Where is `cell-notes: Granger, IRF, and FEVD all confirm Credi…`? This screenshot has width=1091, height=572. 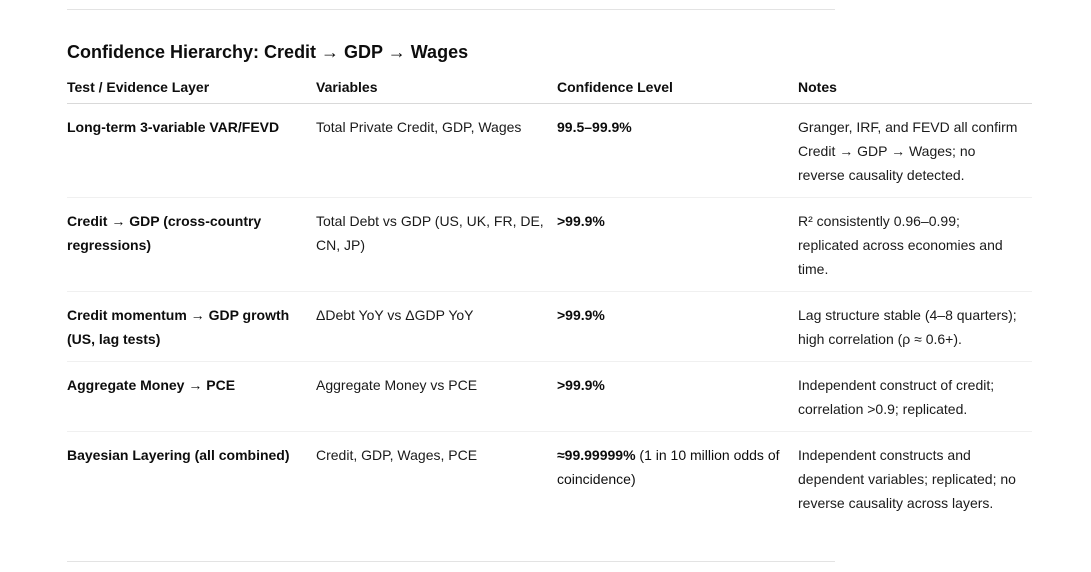
cell-notes: Granger, IRF, and FEVD all confirm Credi… is located at coordinates (915, 150).